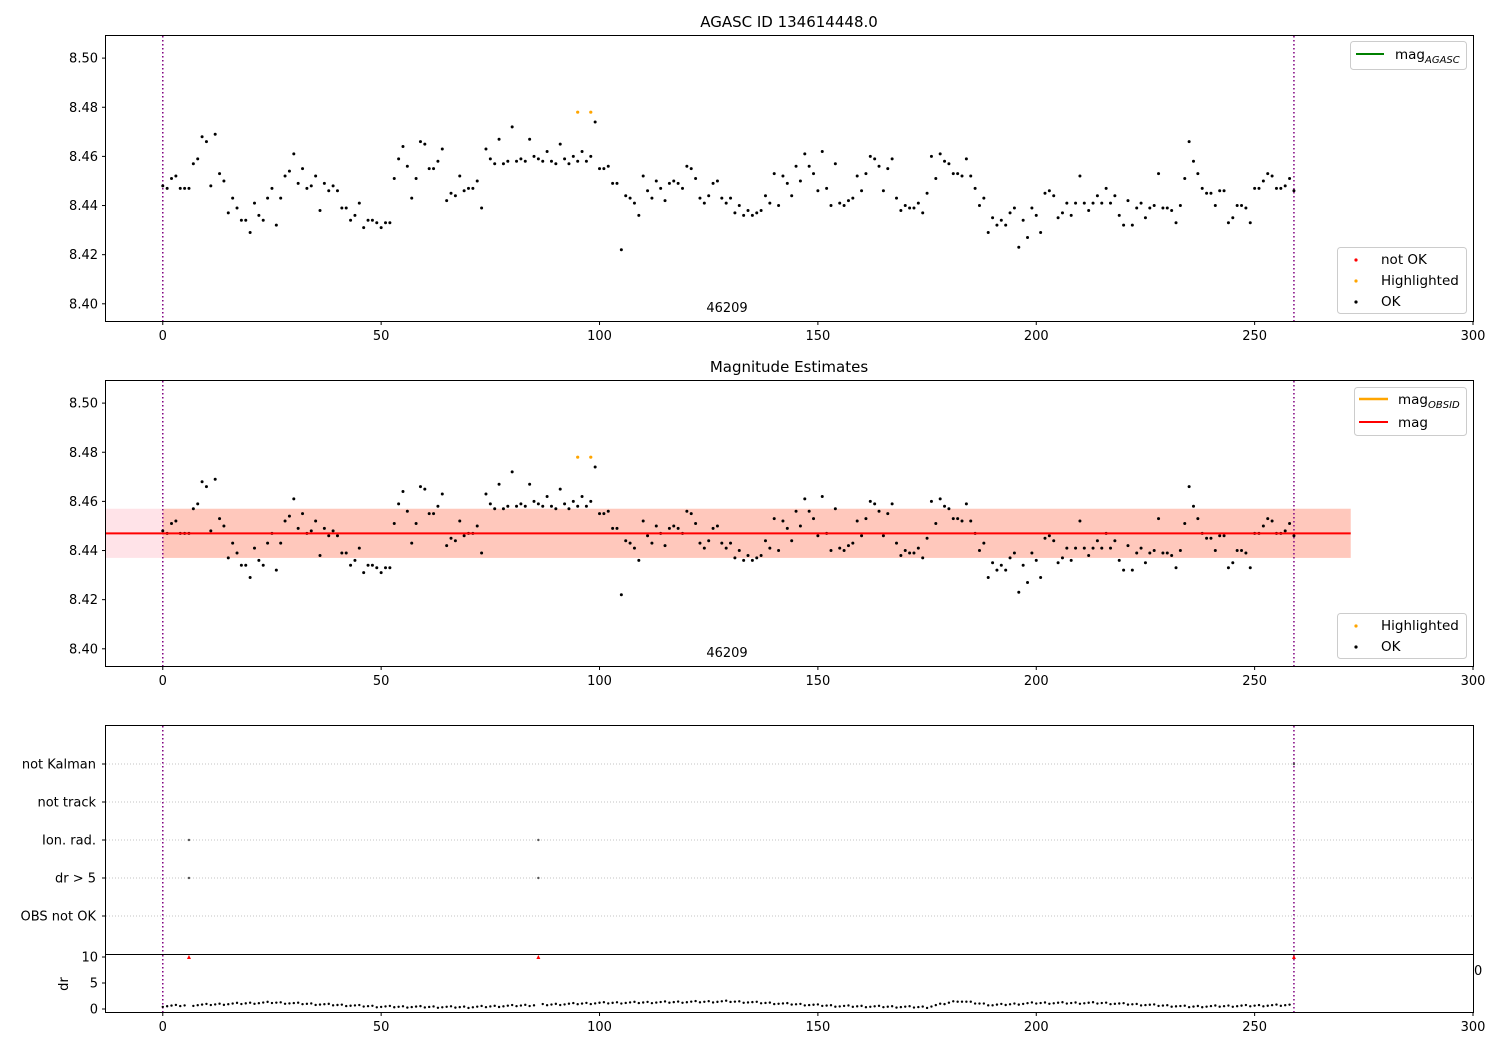 Image resolution: width=1500 pixels, height=1050 pixels. Describe the element at coordinates (728, 983) in the screenshot. I see `dr-obs-boundaries` at that location.